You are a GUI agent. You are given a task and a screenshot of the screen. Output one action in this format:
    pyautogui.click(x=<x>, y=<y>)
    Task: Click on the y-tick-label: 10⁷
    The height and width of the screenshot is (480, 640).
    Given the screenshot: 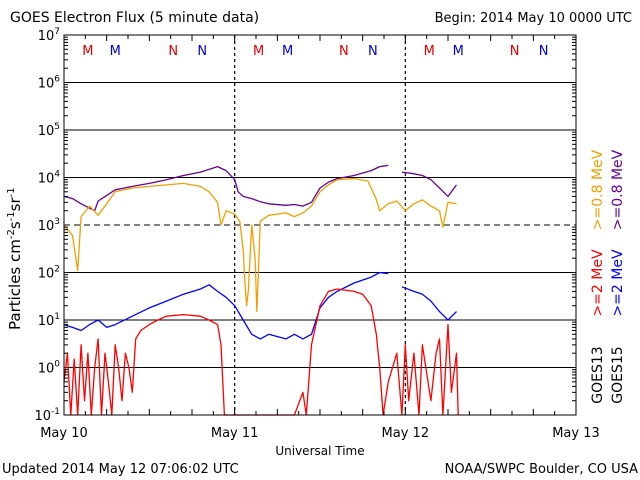 What is the action you would take?
    pyautogui.click(x=49, y=35)
    